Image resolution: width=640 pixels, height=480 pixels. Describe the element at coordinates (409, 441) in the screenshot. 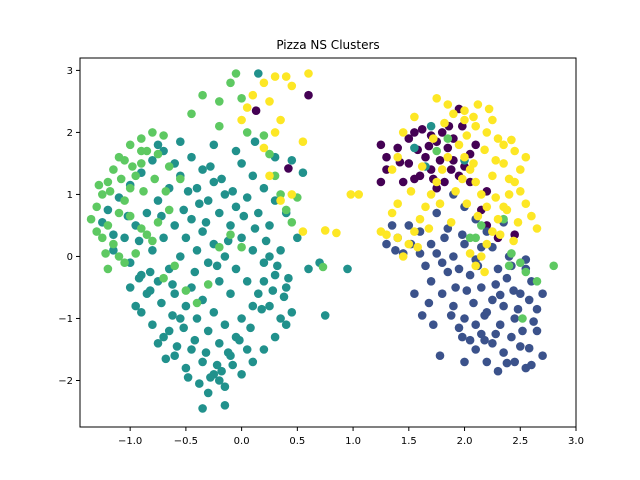

I see `x-tick-label: 1.5` at that location.